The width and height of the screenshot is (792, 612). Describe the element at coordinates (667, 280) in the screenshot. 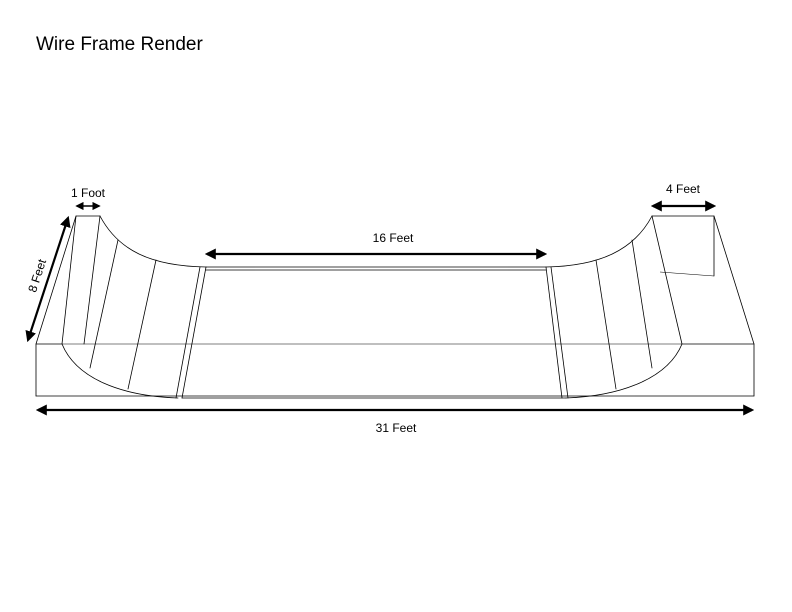

I see `right-deck-front-vertical` at that location.